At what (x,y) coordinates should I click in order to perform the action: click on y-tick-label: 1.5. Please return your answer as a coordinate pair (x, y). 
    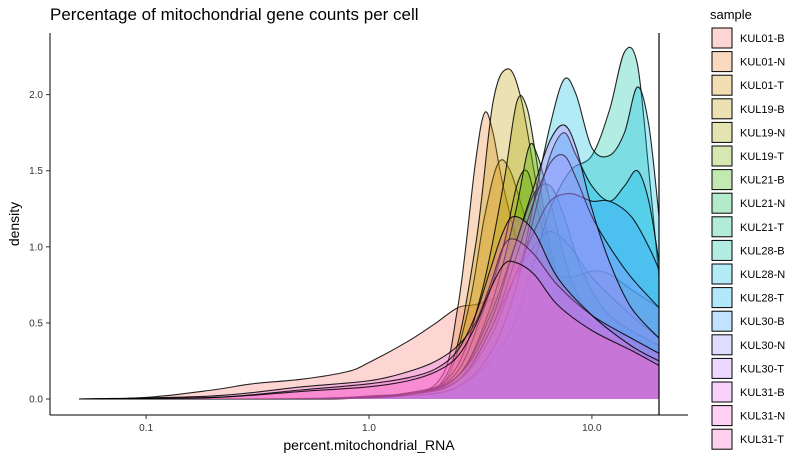
    Looking at the image, I should click on (36, 171).